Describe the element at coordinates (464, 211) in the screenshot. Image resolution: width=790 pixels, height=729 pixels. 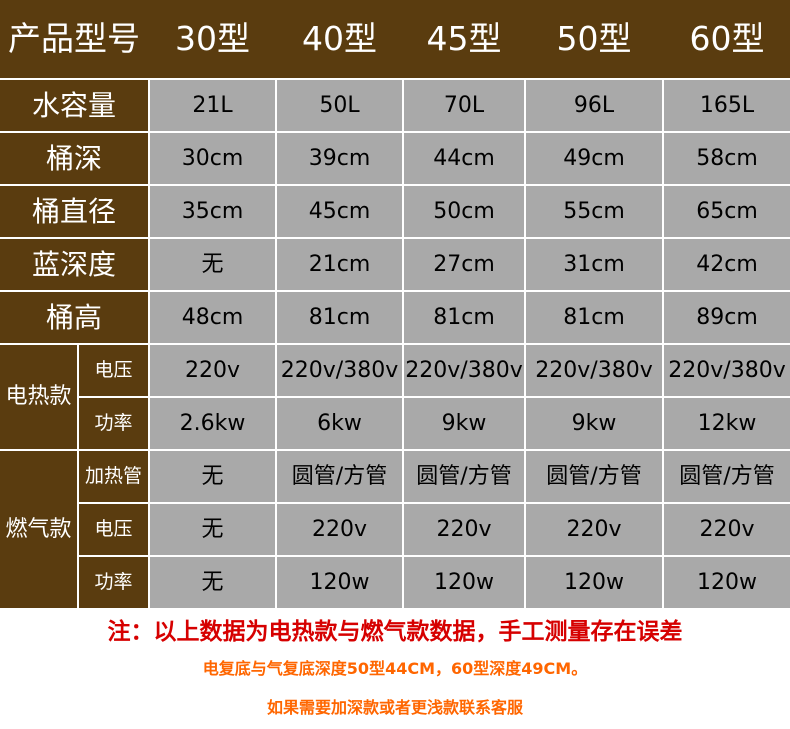
I see `row-diameter-cell: 50cm` at that location.